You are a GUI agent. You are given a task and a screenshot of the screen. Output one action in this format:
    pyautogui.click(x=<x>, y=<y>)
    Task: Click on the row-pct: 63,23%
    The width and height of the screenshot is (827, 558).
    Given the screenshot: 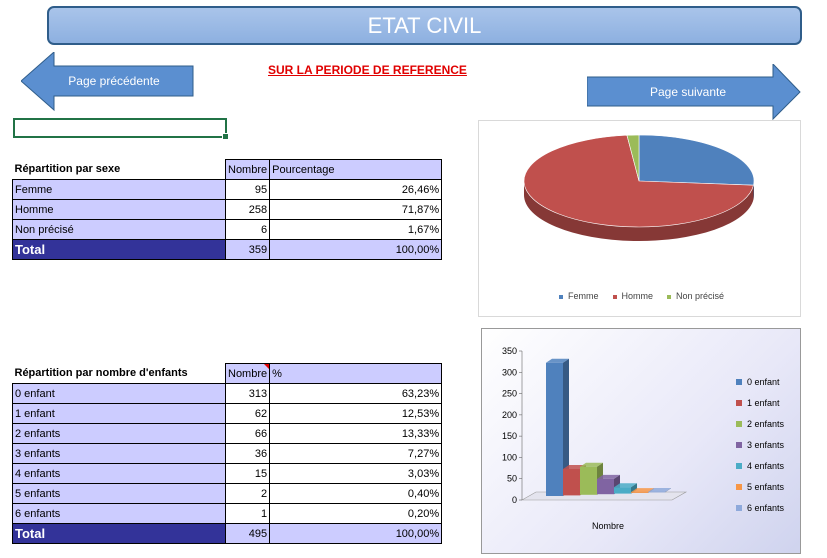 What is the action you would take?
    pyautogui.click(x=356, y=393)
    